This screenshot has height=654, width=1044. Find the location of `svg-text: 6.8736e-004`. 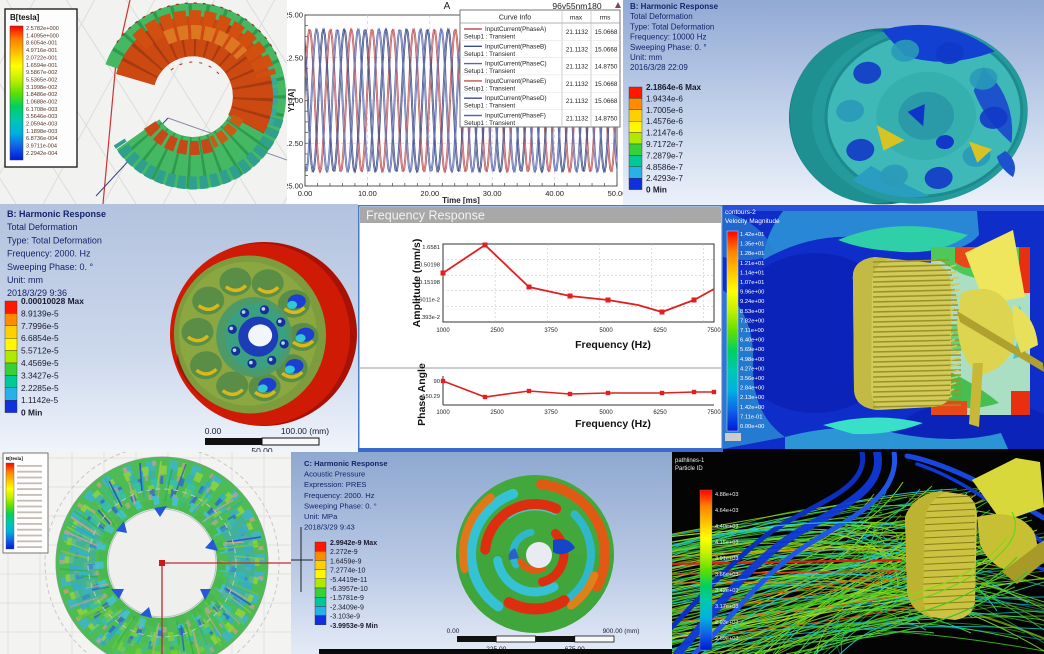

svg-text: 6.8736e-004 is located at coordinates (41, 139).